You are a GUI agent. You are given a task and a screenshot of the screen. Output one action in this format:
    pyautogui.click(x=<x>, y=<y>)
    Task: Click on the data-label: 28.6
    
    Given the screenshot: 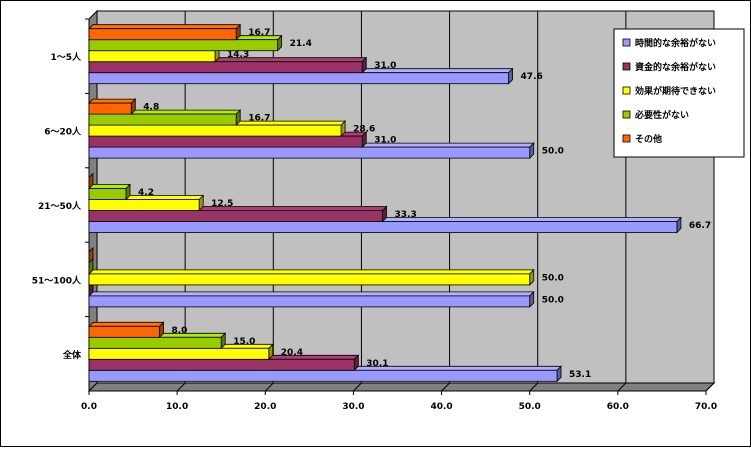 What is the action you would take?
    pyautogui.click(x=364, y=130)
    